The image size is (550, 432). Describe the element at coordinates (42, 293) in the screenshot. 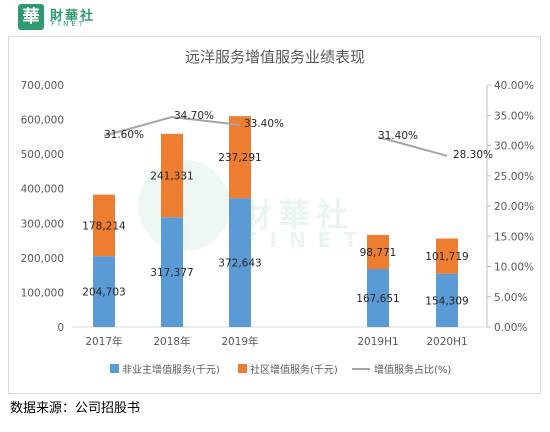

I see `y-left-tick-label: 100,000` at that location.